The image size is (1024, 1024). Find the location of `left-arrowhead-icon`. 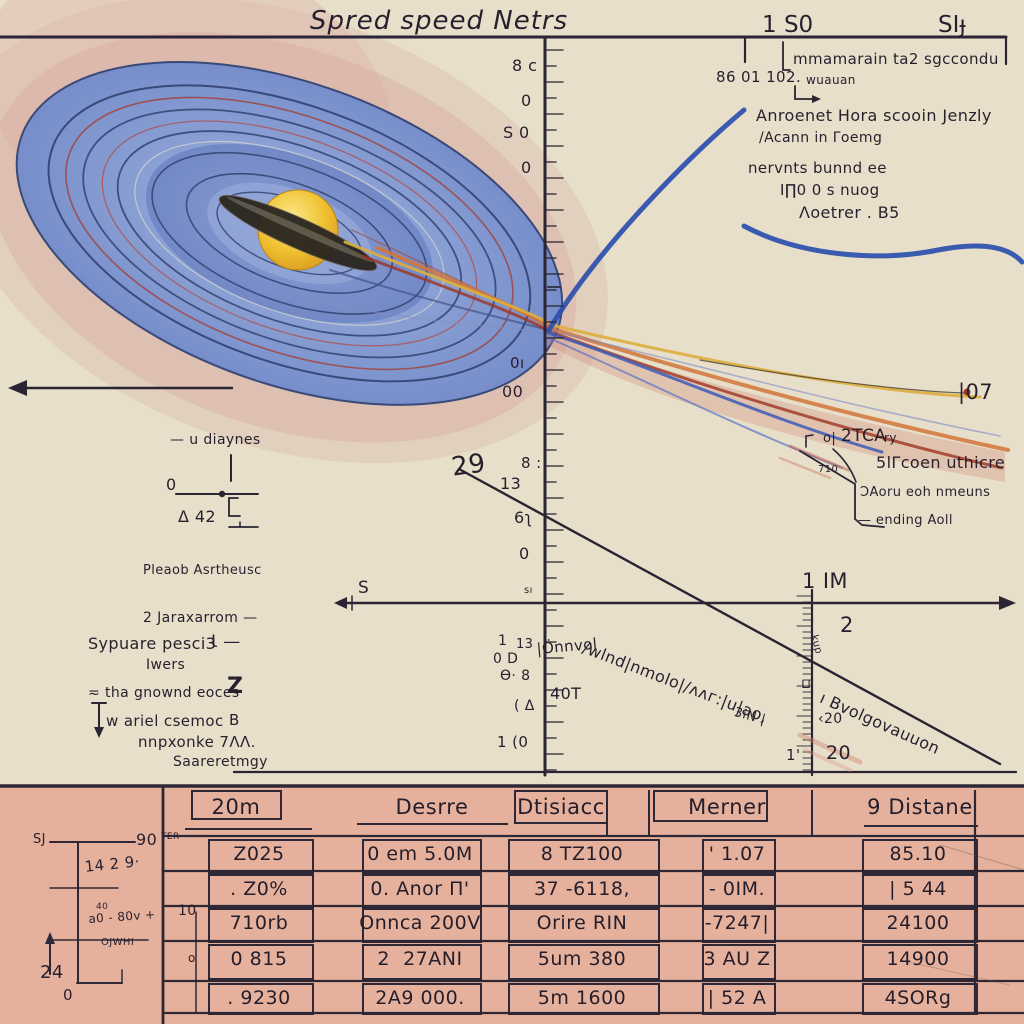

left-arrowhead-icon is located at coordinates (17, 388).